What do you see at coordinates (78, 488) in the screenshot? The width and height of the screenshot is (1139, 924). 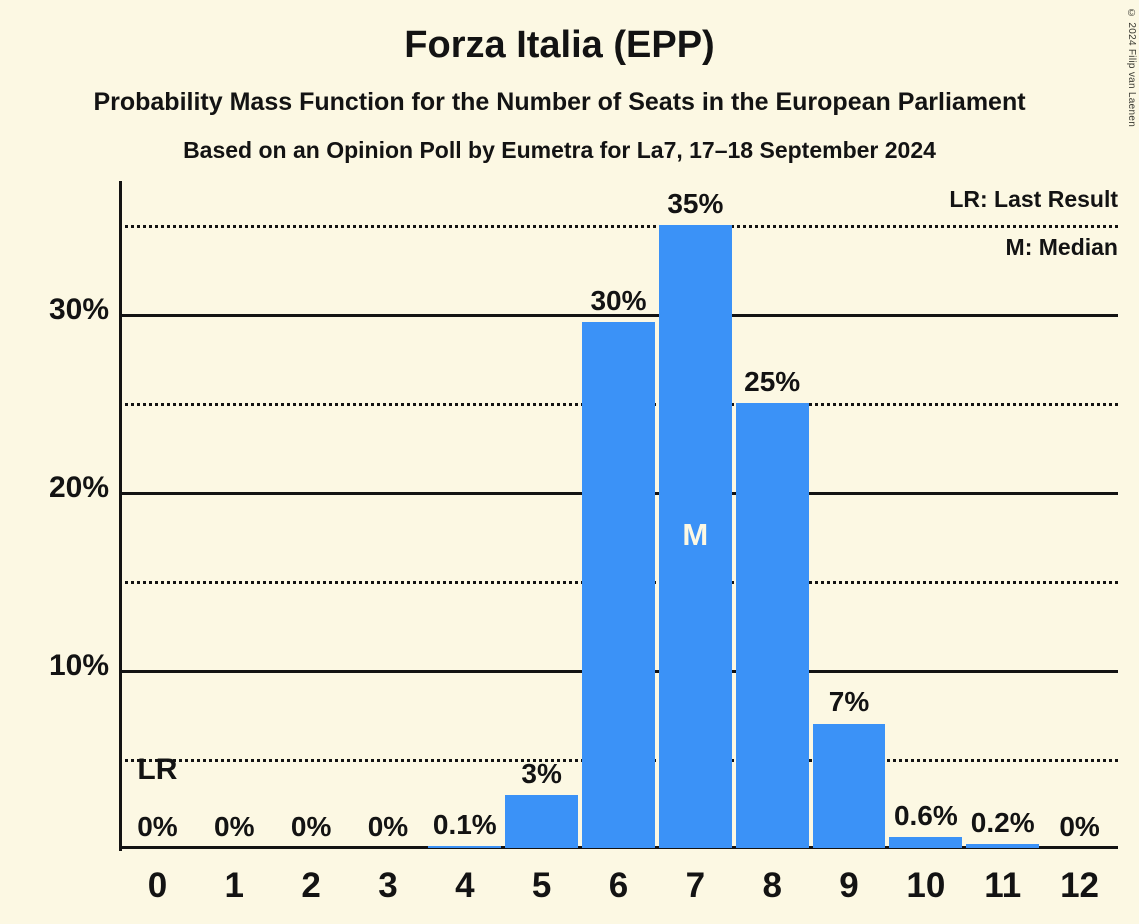 I see `y-tick-label: 20%` at bounding box center [78, 488].